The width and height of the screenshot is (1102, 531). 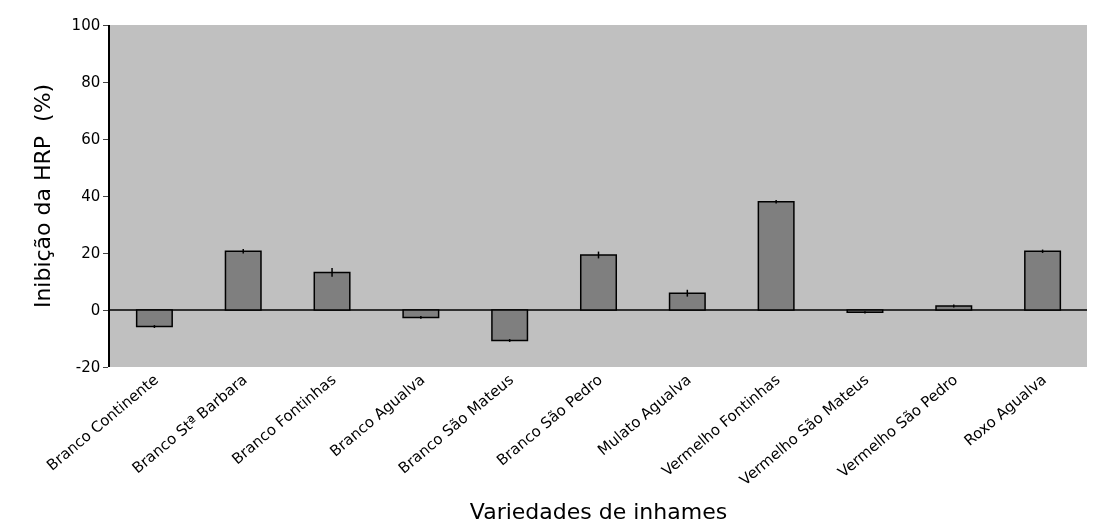 I want to click on y-tick-label: 40, so click(x=91, y=196).